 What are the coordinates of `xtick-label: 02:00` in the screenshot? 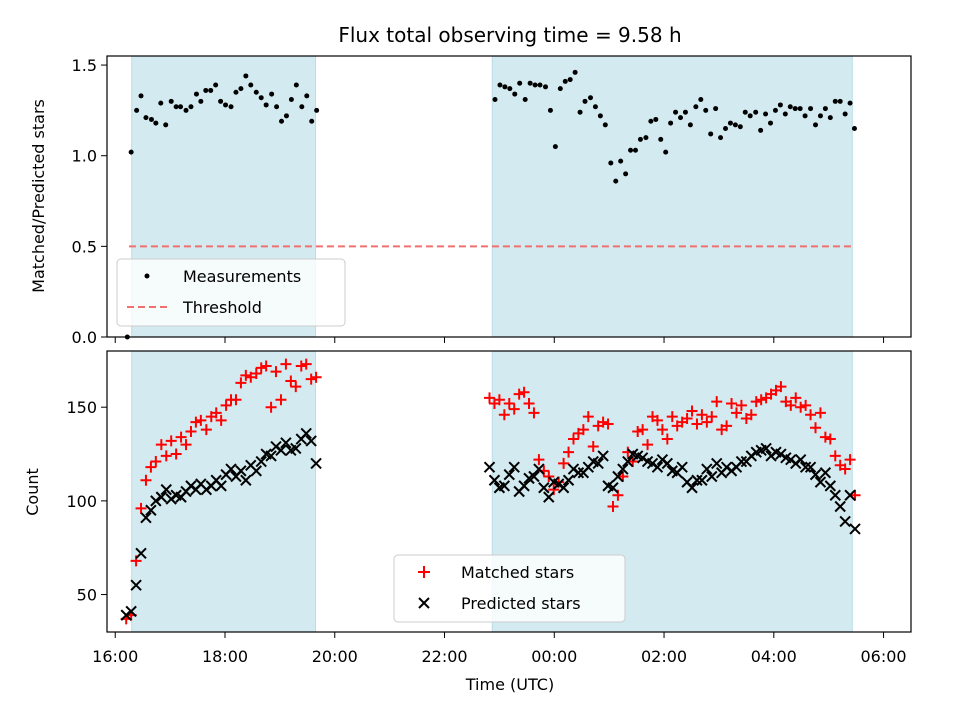 It's located at (664, 656).